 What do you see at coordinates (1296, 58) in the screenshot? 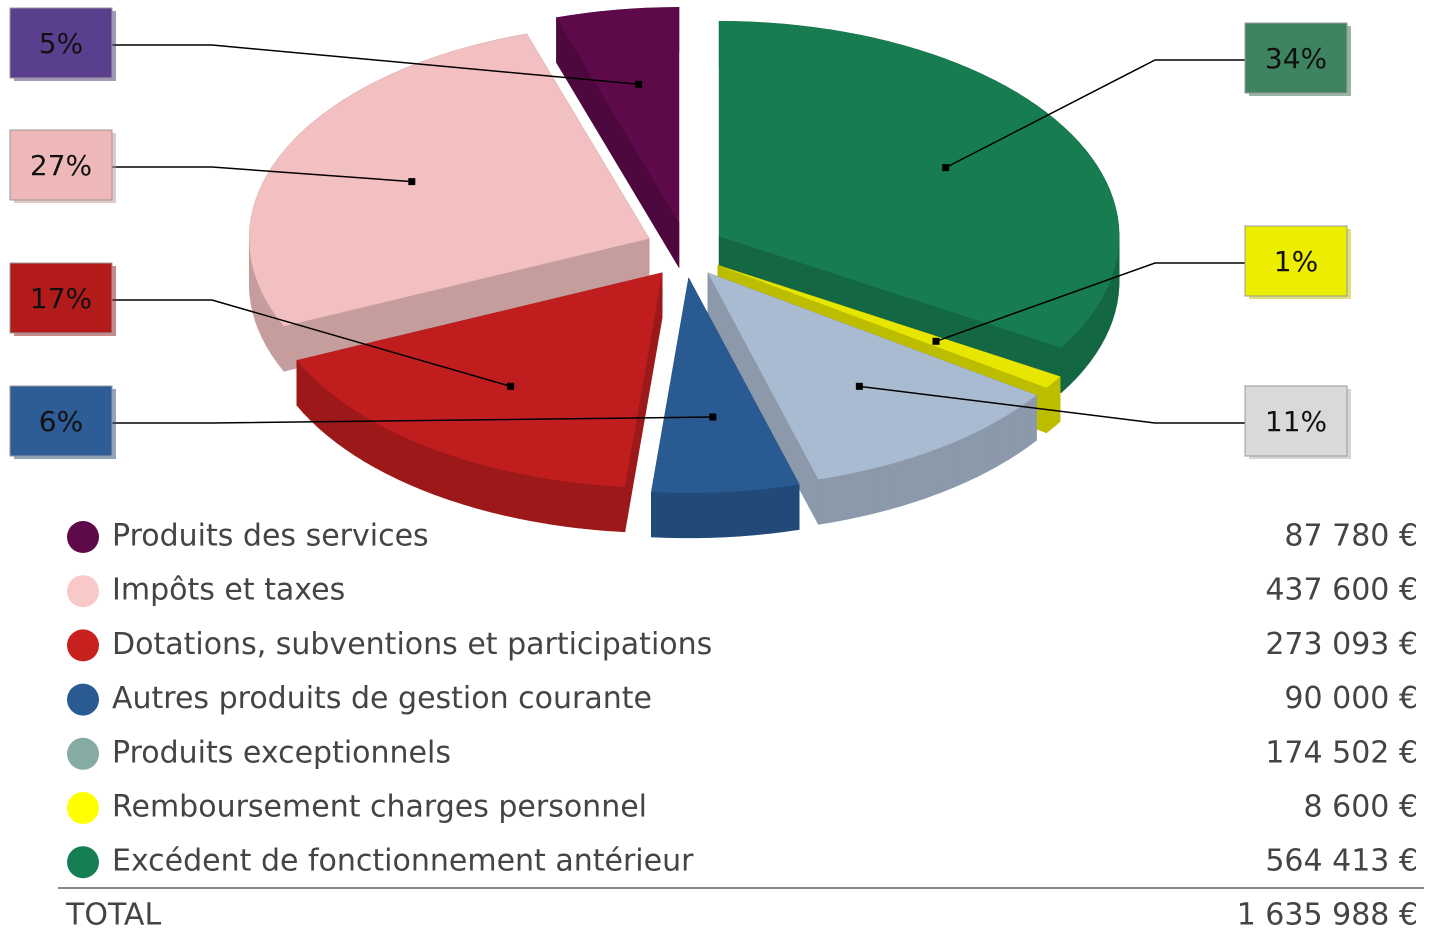
I see `value-label: 34%` at bounding box center [1296, 58].